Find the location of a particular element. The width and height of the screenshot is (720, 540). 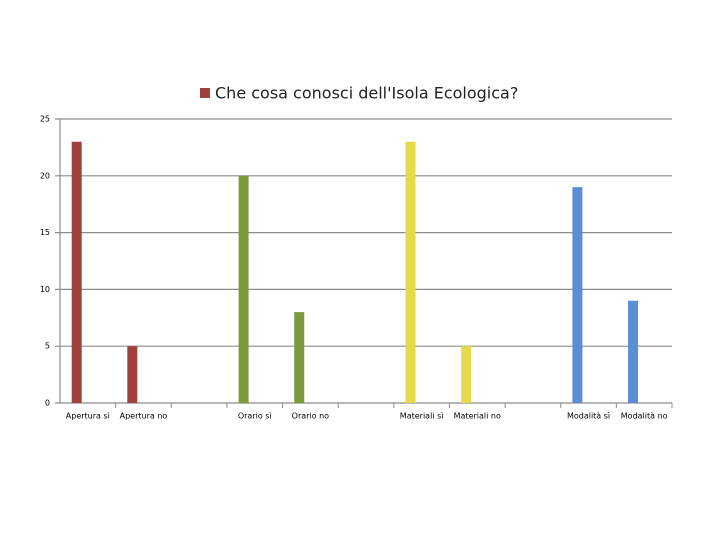

legend-label: Che cosa conosci dell'Isola Ecologica? is located at coordinates (366, 93).